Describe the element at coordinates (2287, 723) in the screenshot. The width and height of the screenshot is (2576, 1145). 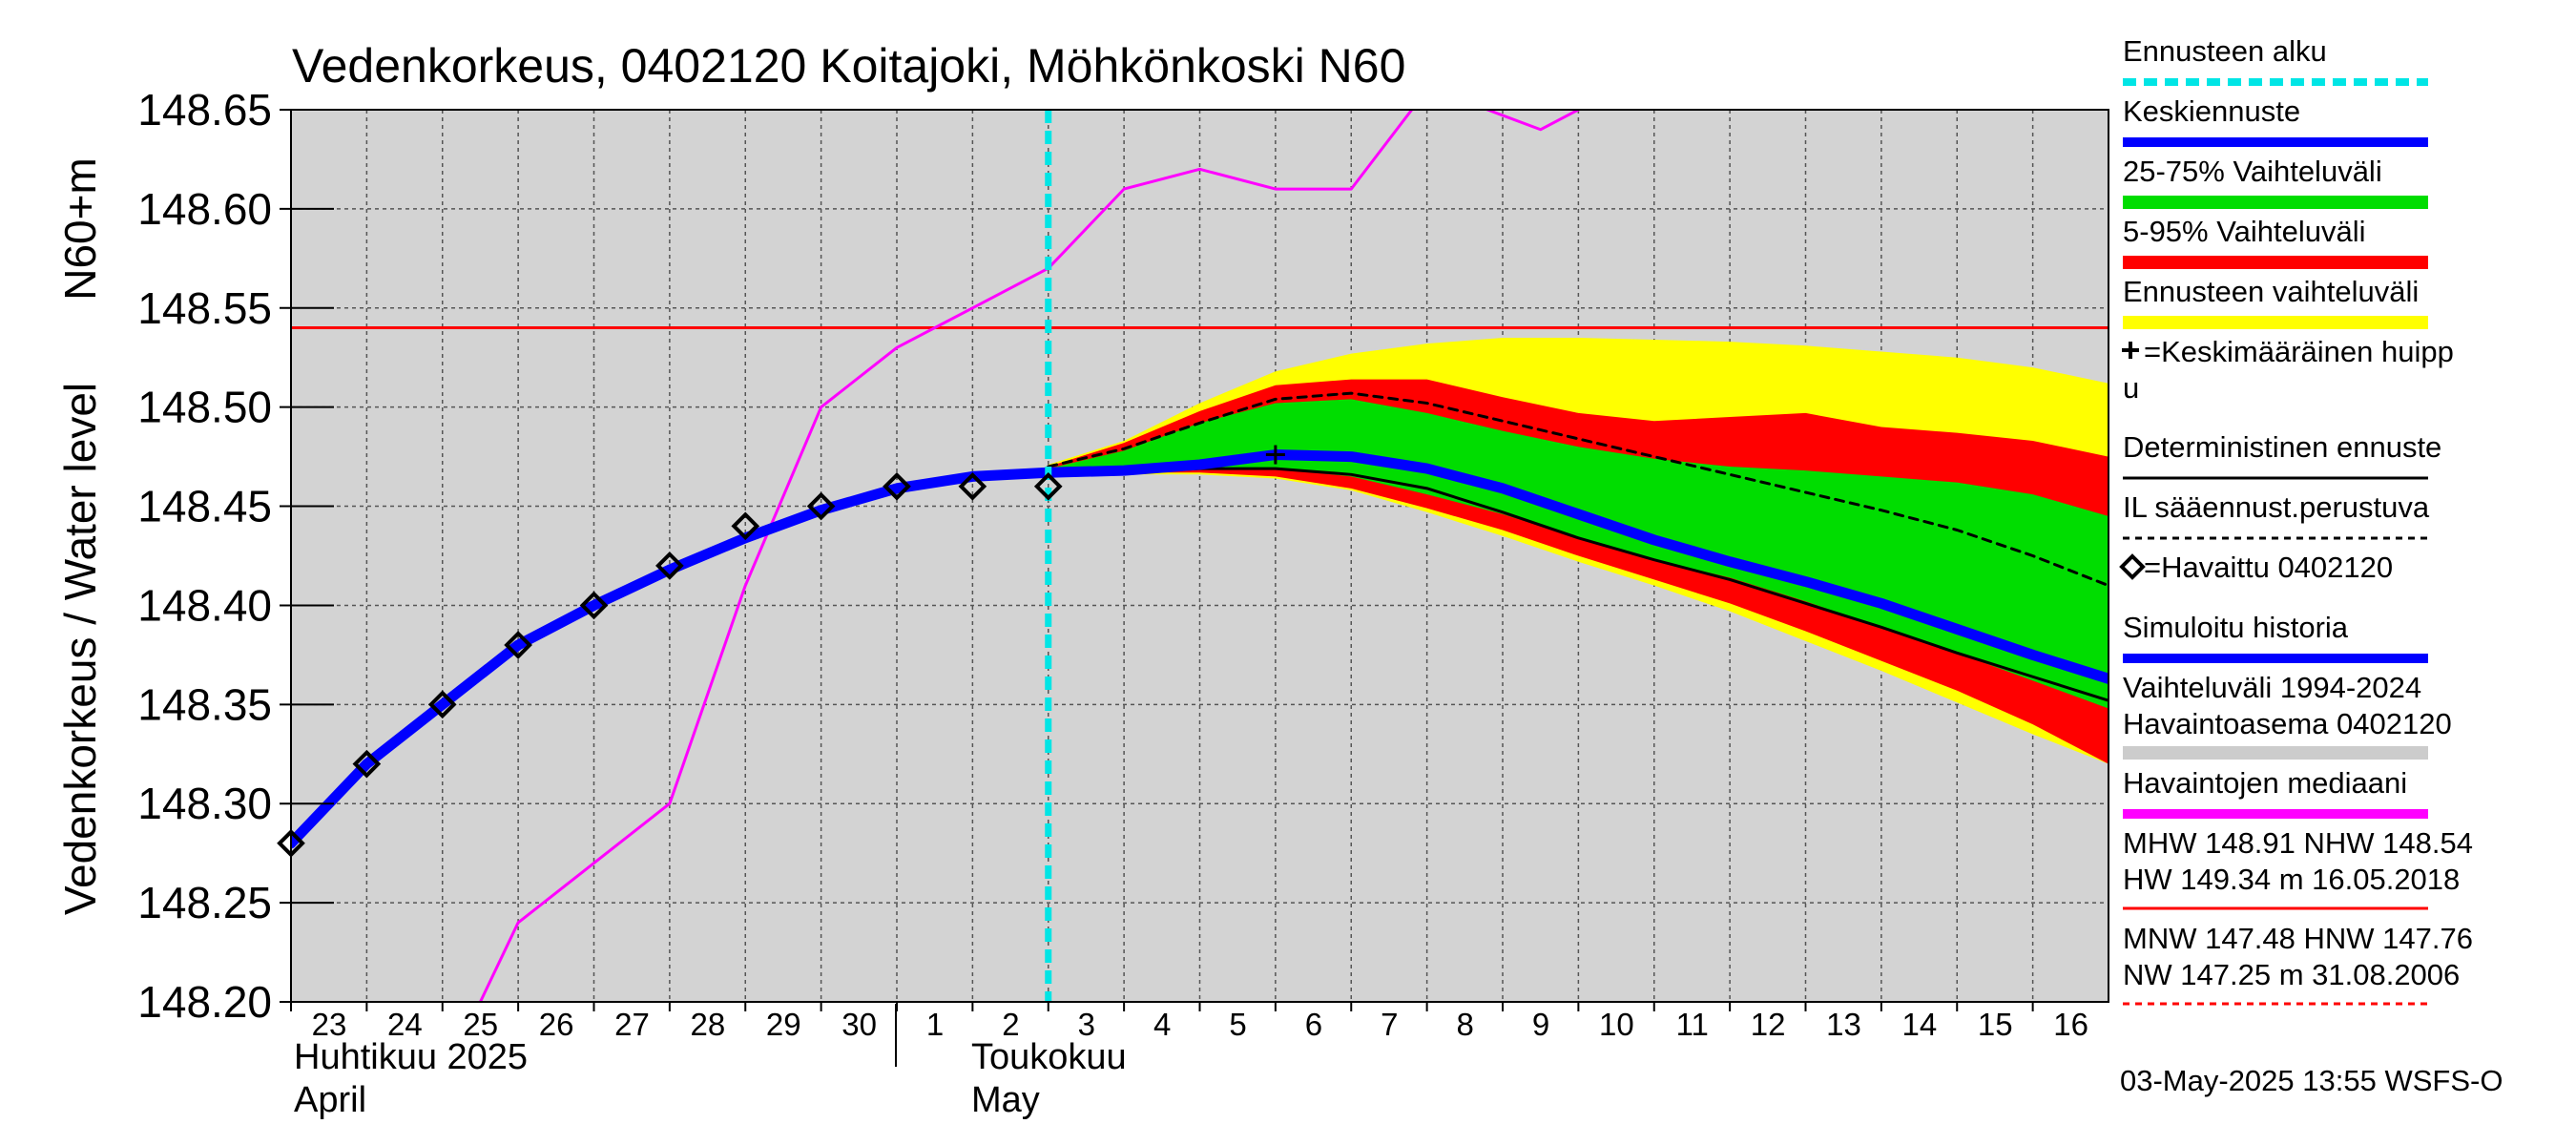
I see `legend-label-line2: Havaintoasema 0402120` at that location.